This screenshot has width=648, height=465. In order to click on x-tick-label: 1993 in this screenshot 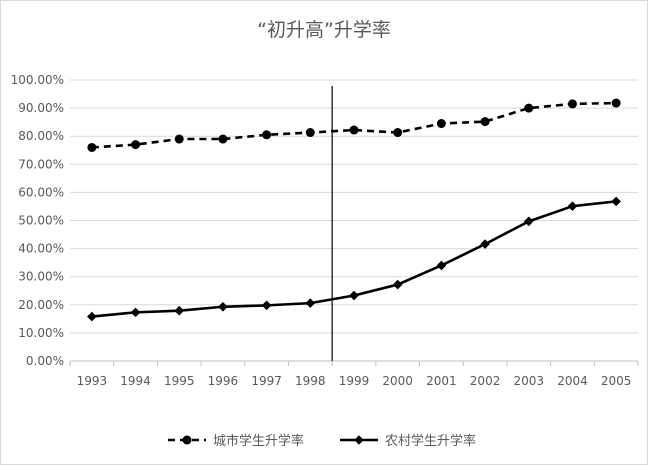, I will do `click(92, 381)`.